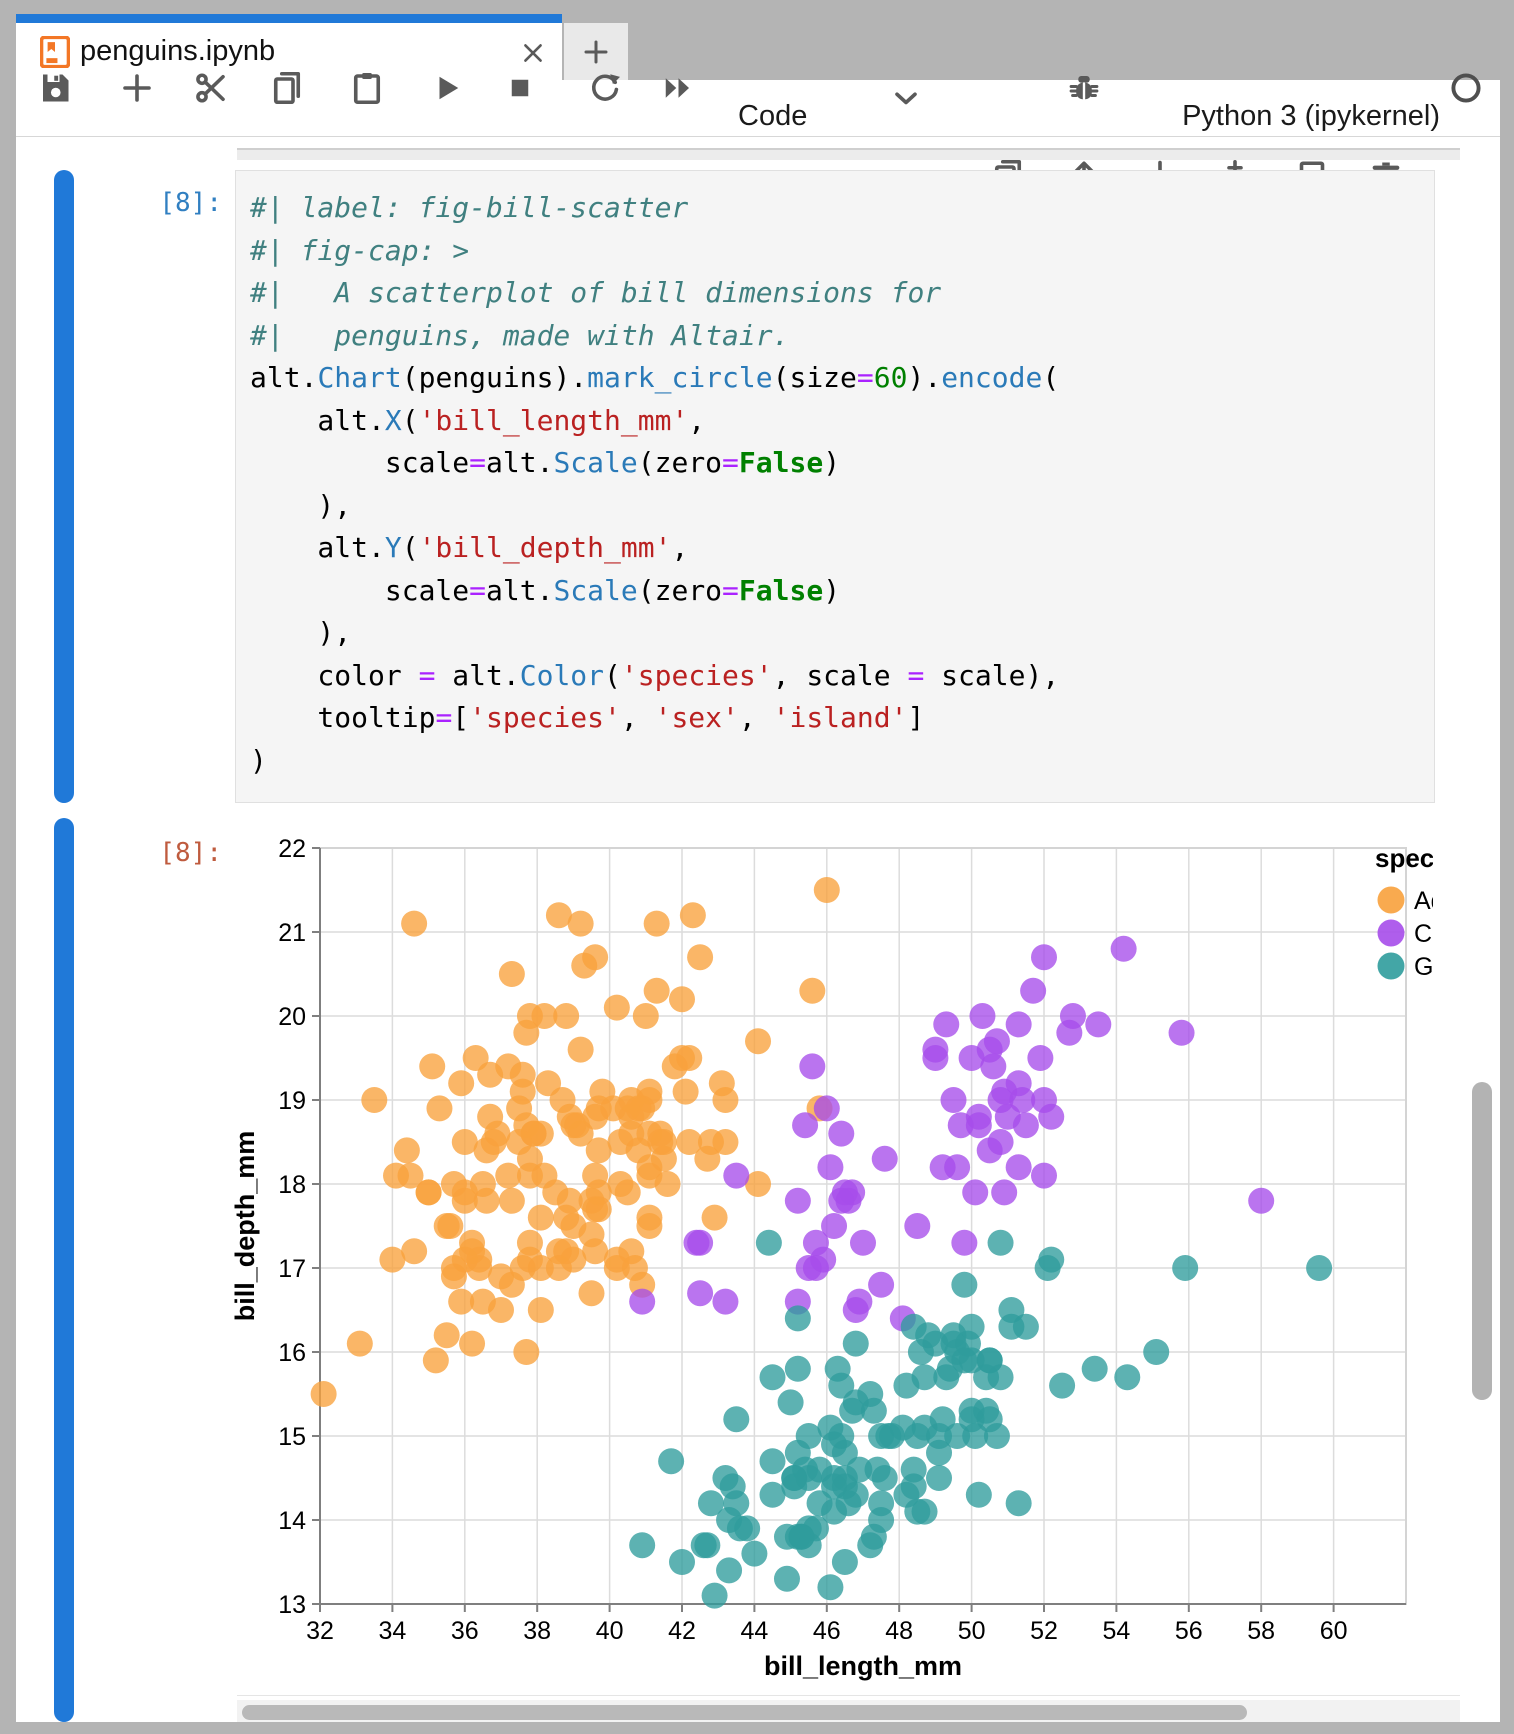  I want to click on svg-text: 15, so click(292, 1437).